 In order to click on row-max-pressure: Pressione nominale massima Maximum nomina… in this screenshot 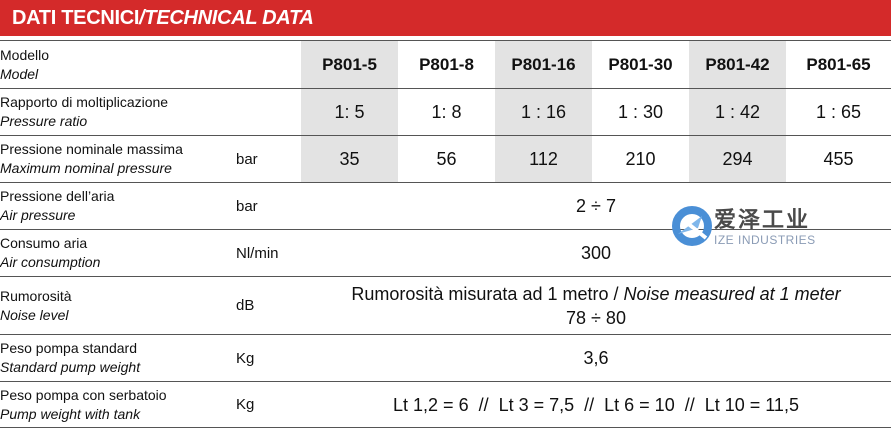, I will do `click(445, 159)`.